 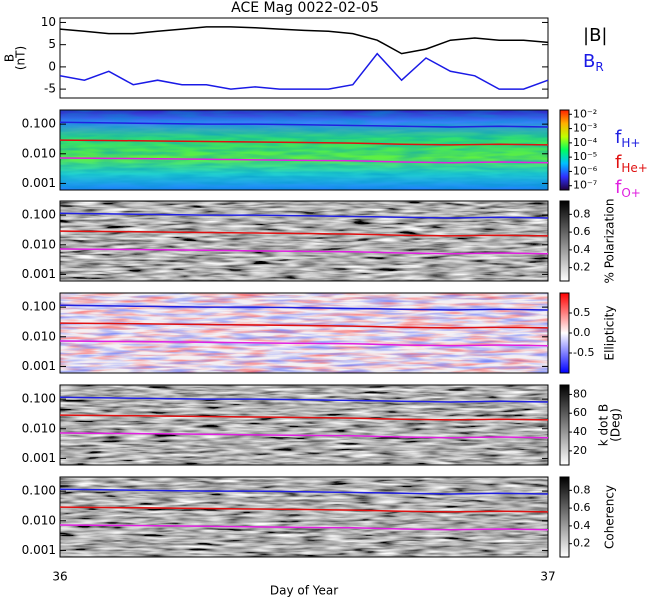 I want to click on colorbar-label: % Polarization, so click(x=610, y=241).